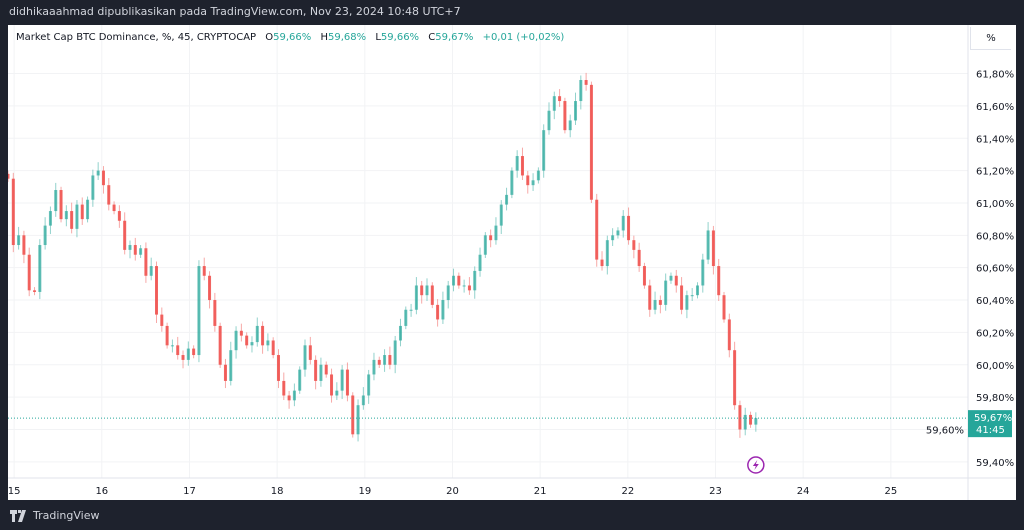  Describe the element at coordinates (995, 269) in the screenshot. I see `price-tick-label: 60,60%` at that location.